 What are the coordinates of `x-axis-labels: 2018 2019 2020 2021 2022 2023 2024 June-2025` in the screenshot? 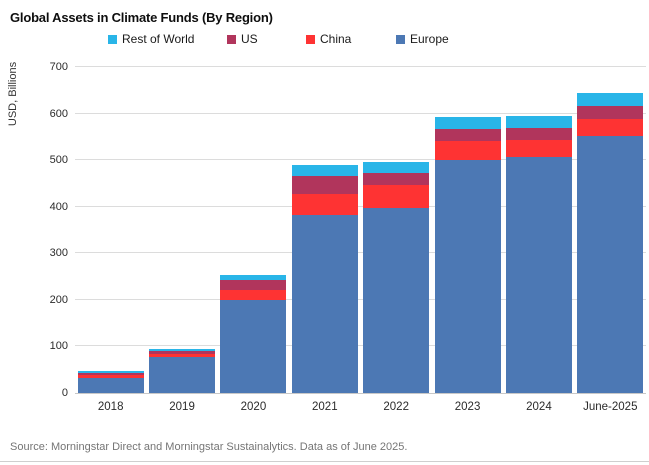 It's located at (360, 407).